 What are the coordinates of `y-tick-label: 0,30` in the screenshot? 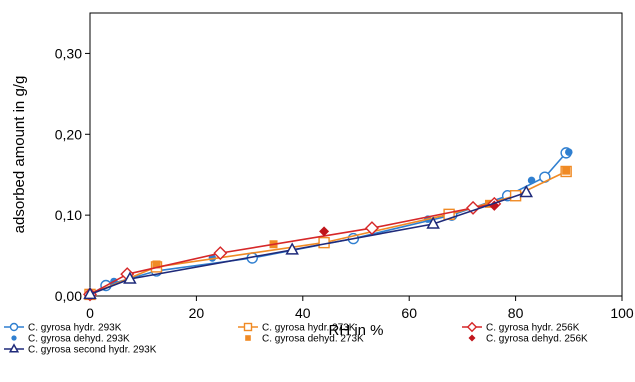 It's located at (68, 53).